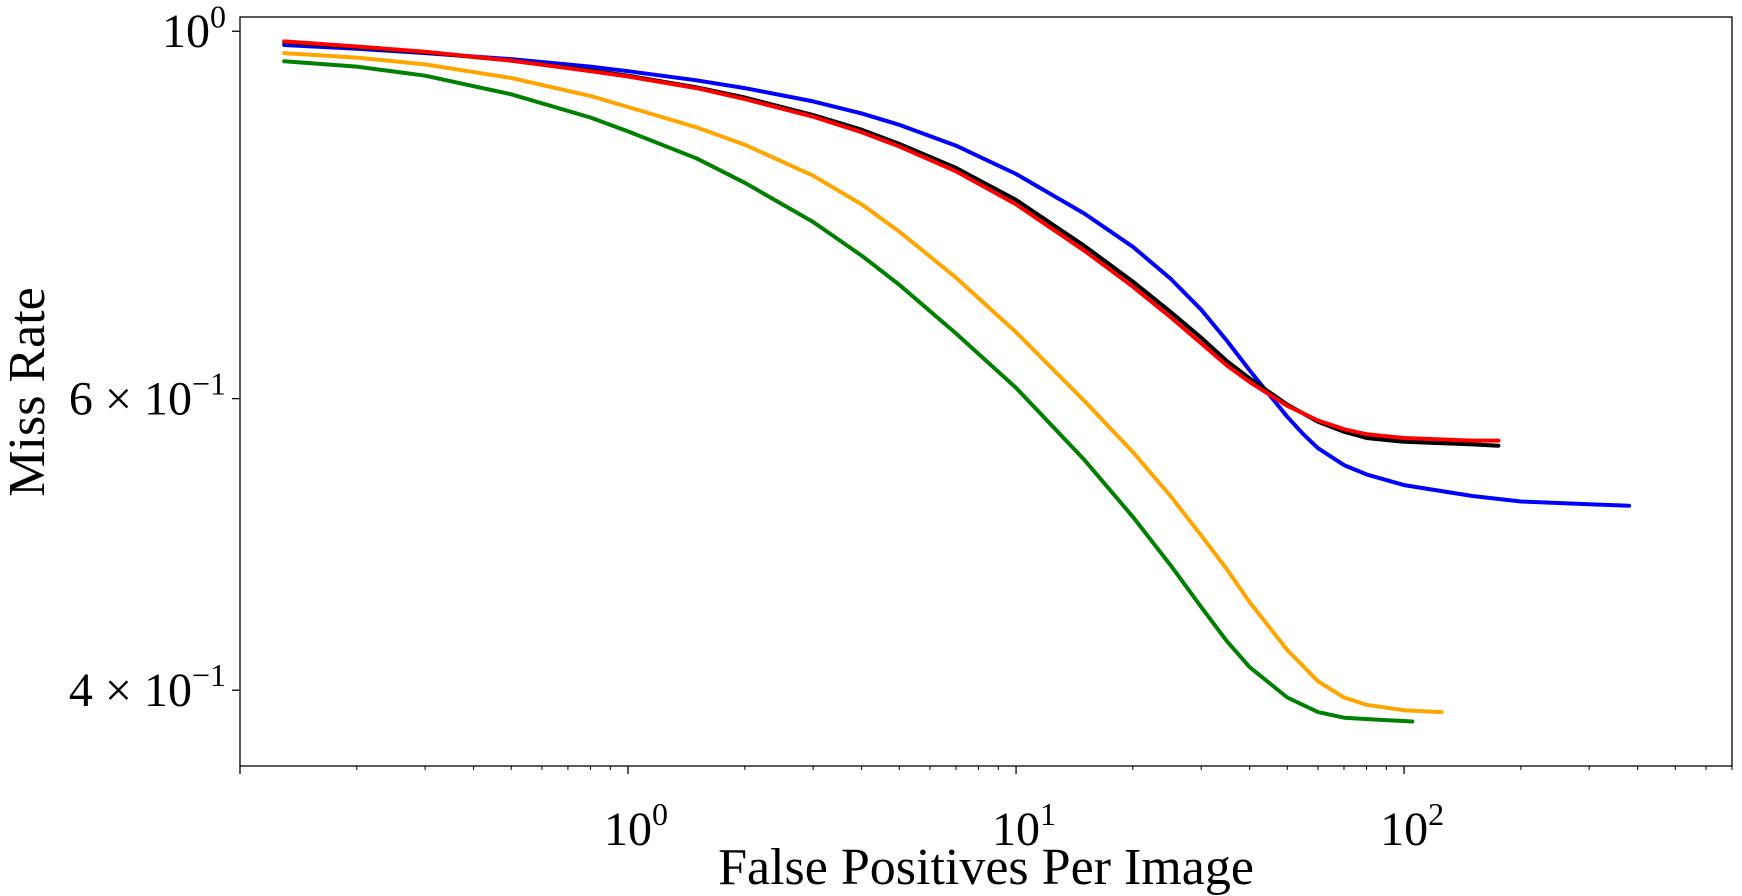 This screenshot has height=896, width=1742. I want to click on x-axis-label: False Positives Per Image, so click(986, 867).